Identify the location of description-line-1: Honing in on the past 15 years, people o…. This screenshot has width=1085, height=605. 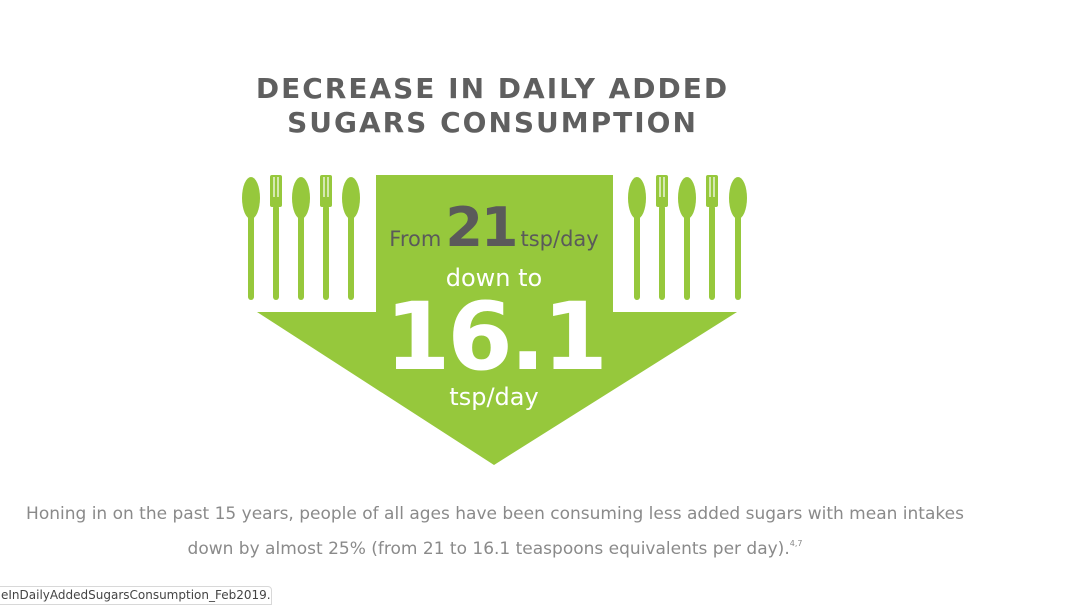
(495, 514).